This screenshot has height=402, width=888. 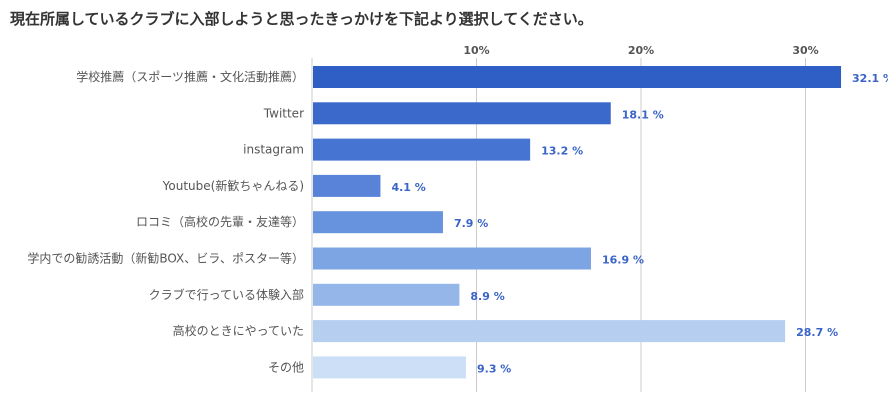 What do you see at coordinates (487, 296) in the screenshot?
I see `value-label: 8.9 %` at bounding box center [487, 296].